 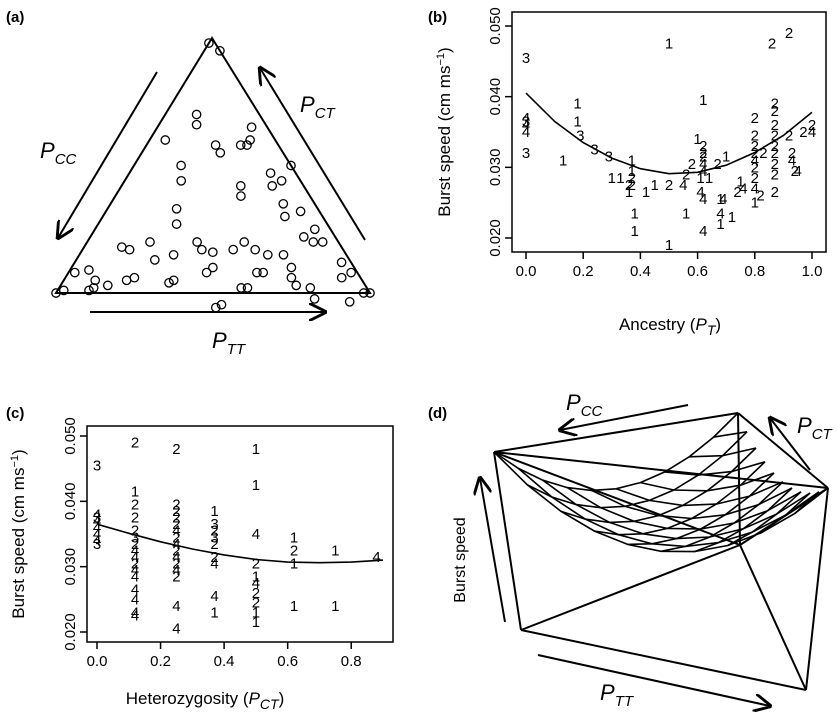 What do you see at coordinates (287, 661) in the screenshot?
I see `x-tick-label: 0.6` at bounding box center [287, 661].